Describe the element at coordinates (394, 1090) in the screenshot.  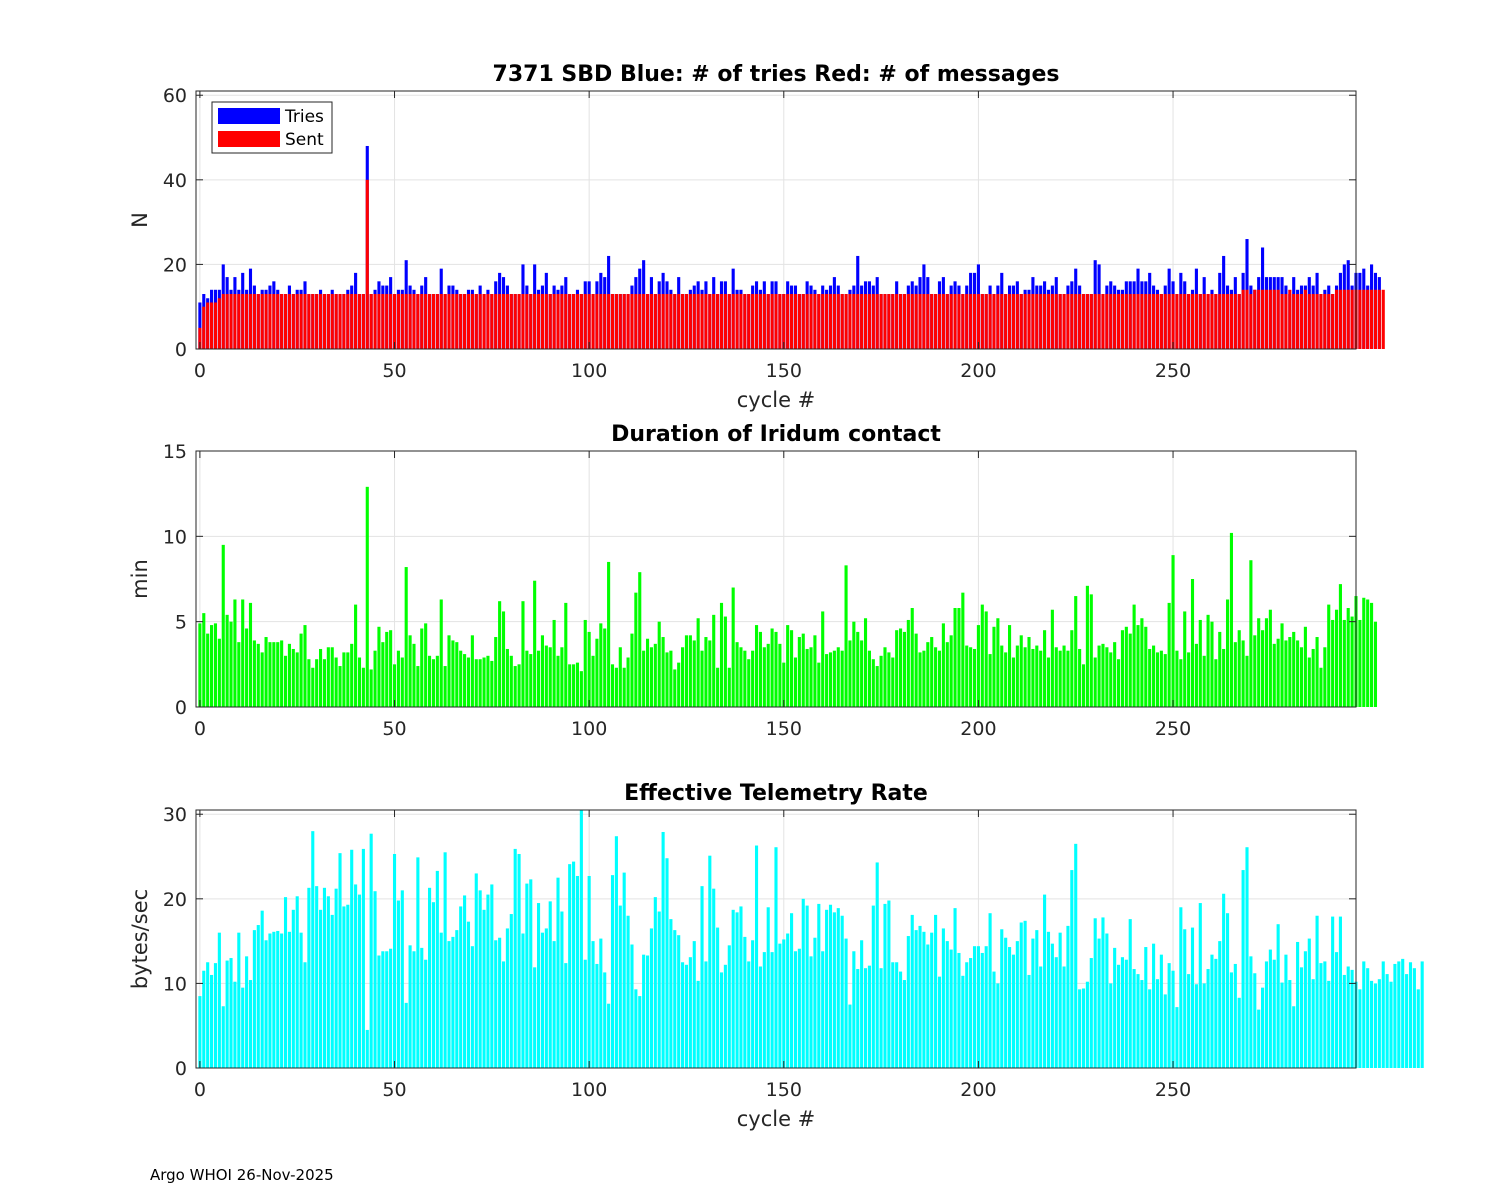
I see `x-tick-label: 50` at that location.